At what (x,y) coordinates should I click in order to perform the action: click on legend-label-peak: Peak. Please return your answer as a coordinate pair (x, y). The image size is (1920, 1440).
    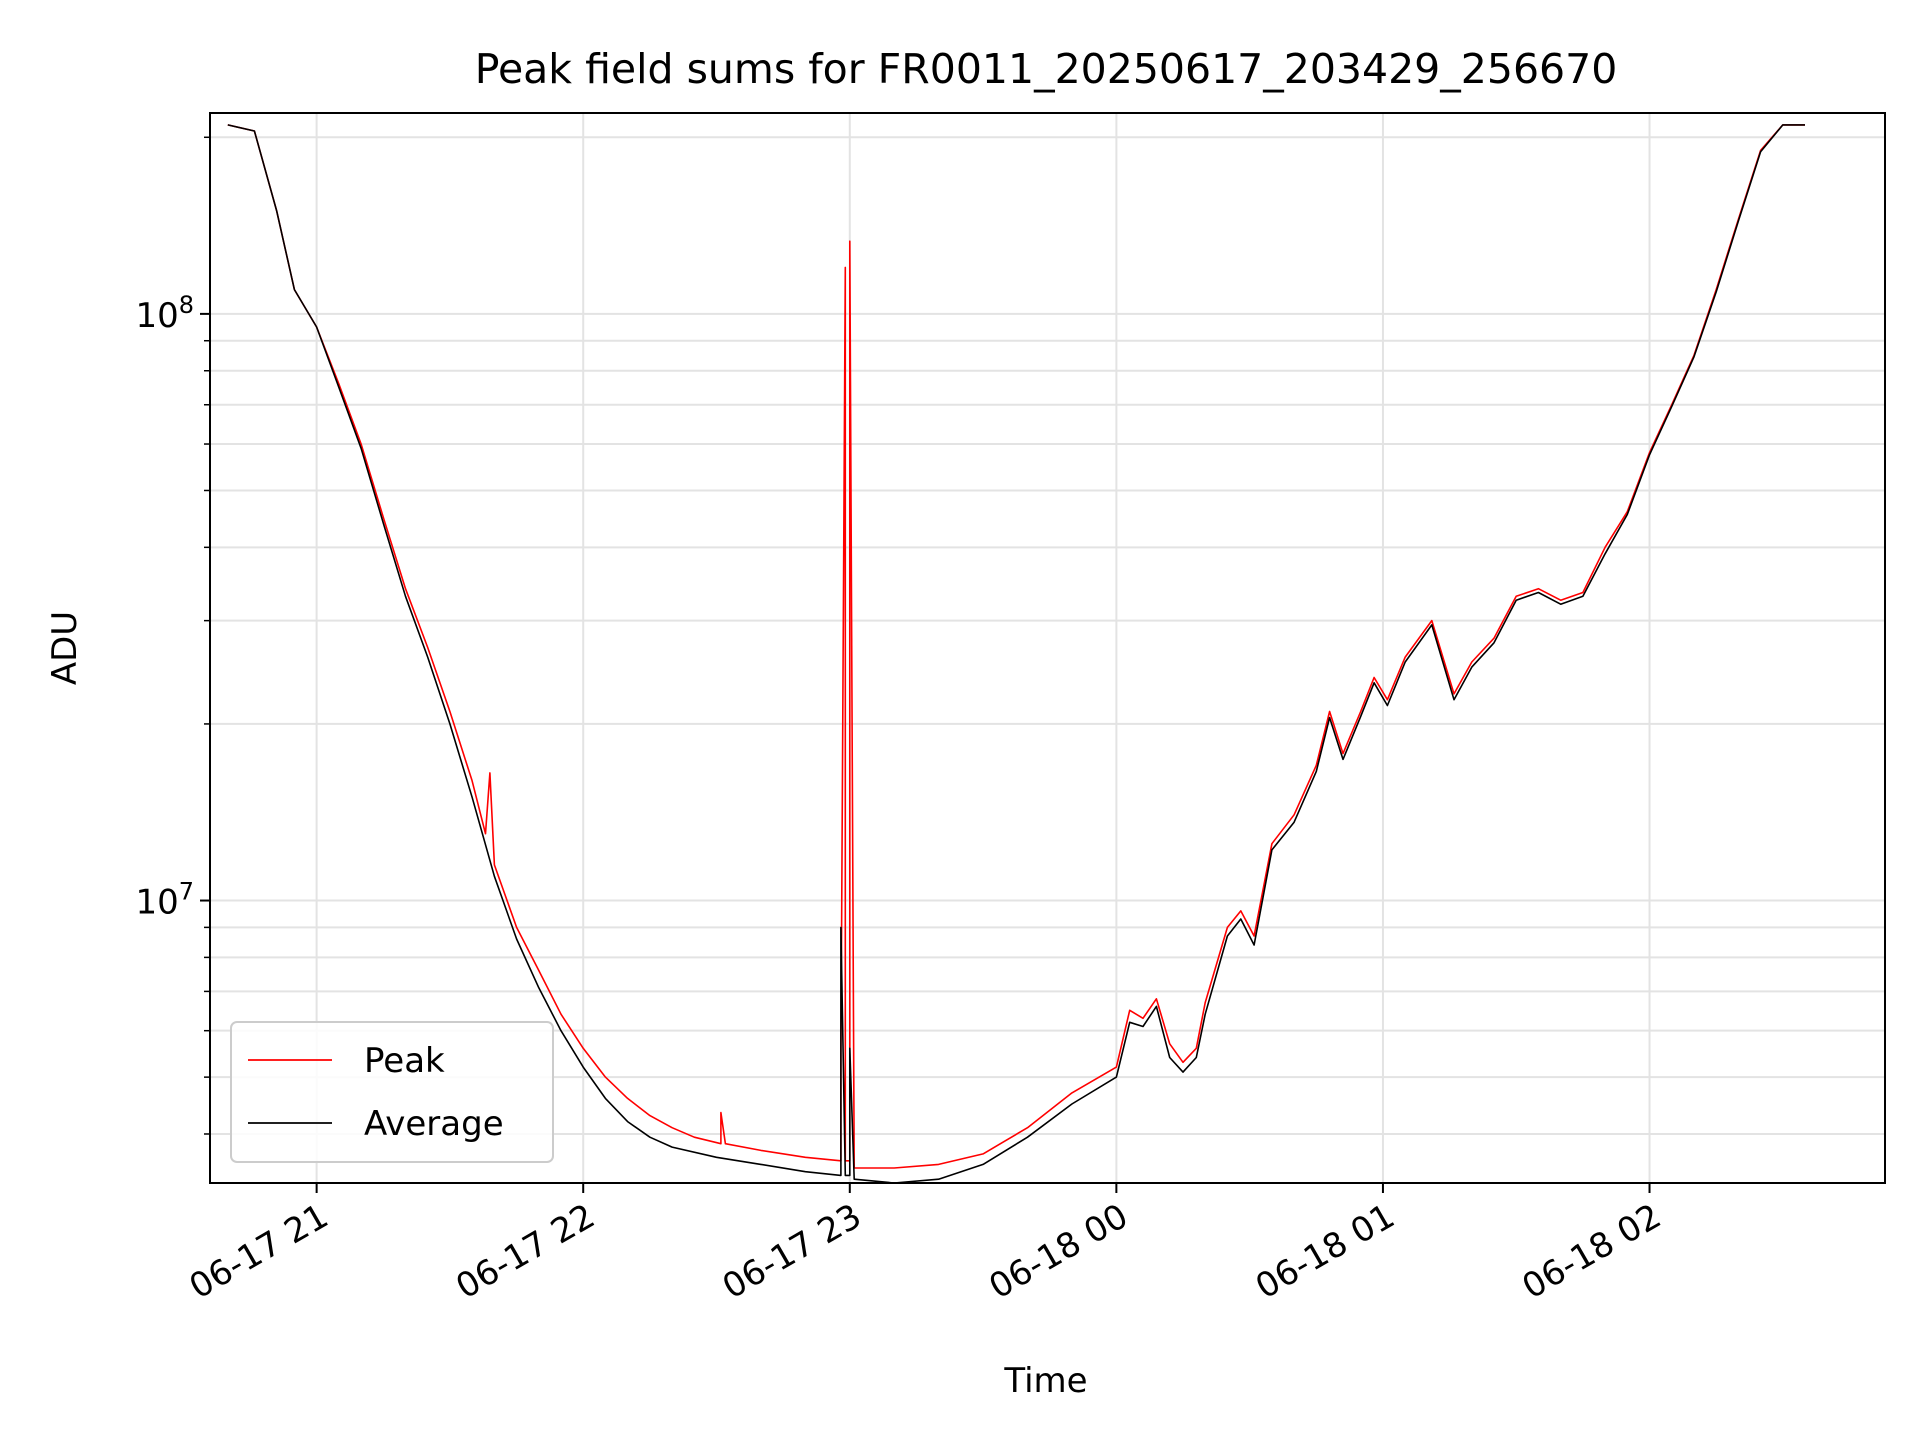
    Looking at the image, I should click on (404, 1061).